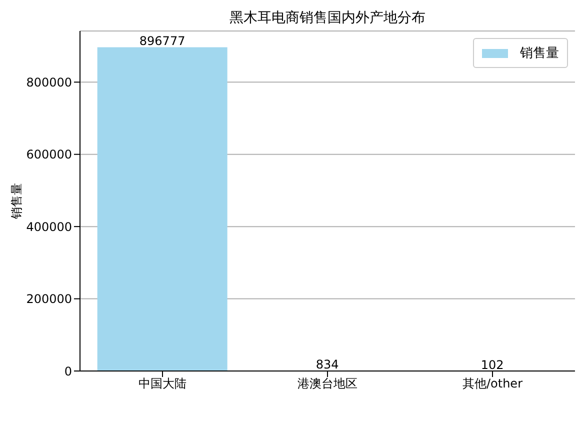  I want to click on y-axis-title: 销售量, so click(16, 201).